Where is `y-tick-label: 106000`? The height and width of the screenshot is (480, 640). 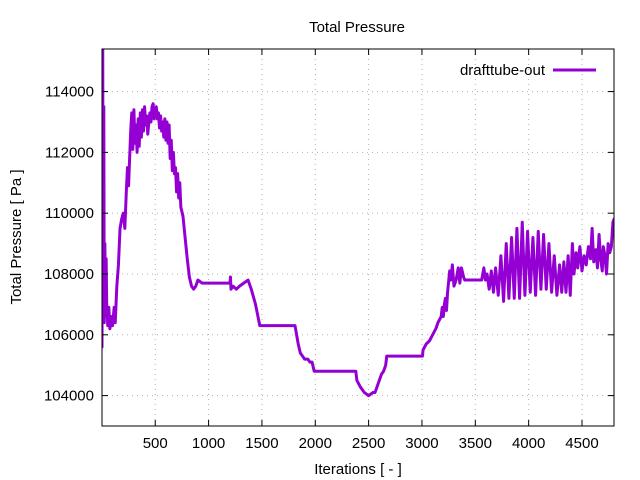 y-tick-label: 106000 is located at coordinates (69, 335).